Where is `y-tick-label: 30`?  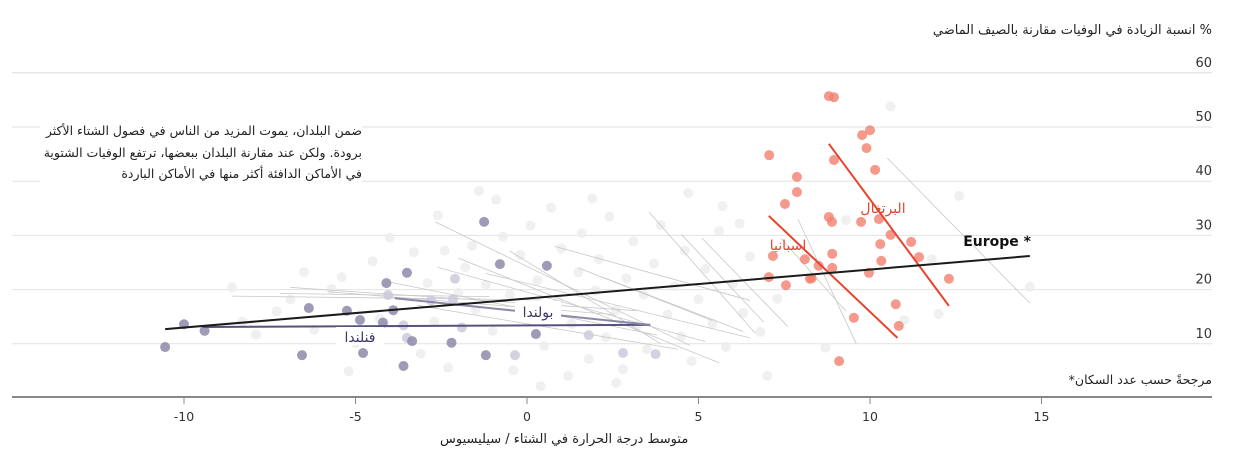 y-tick-label: 30 is located at coordinates (1203, 225).